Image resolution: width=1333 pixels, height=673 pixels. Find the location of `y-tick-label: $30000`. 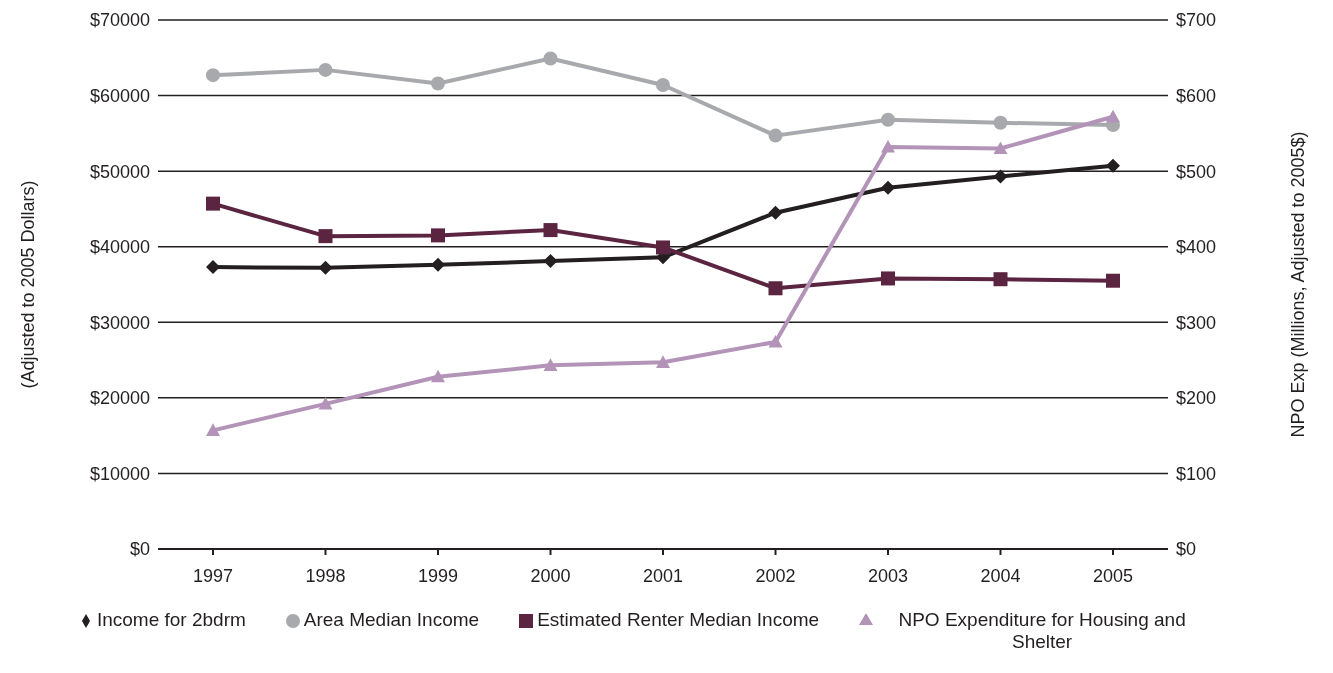

y-tick-label: $30000 is located at coordinates (119, 322).